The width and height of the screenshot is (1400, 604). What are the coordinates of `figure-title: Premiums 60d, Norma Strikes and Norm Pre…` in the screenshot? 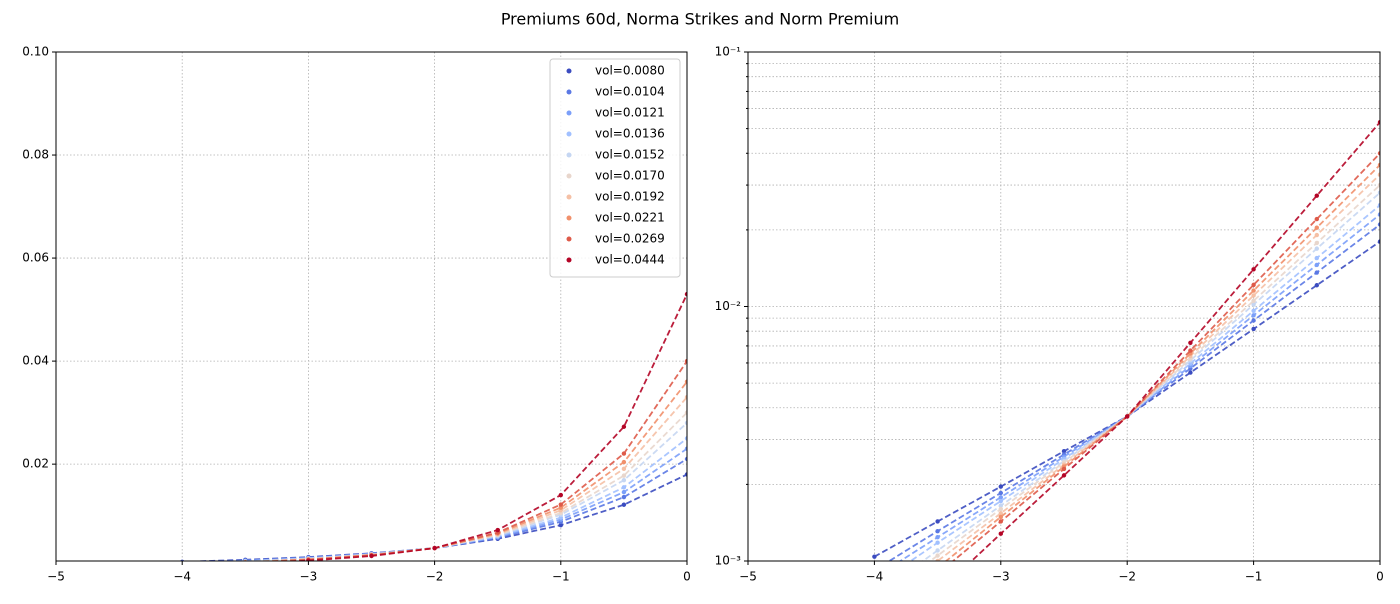 It's located at (700, 19).